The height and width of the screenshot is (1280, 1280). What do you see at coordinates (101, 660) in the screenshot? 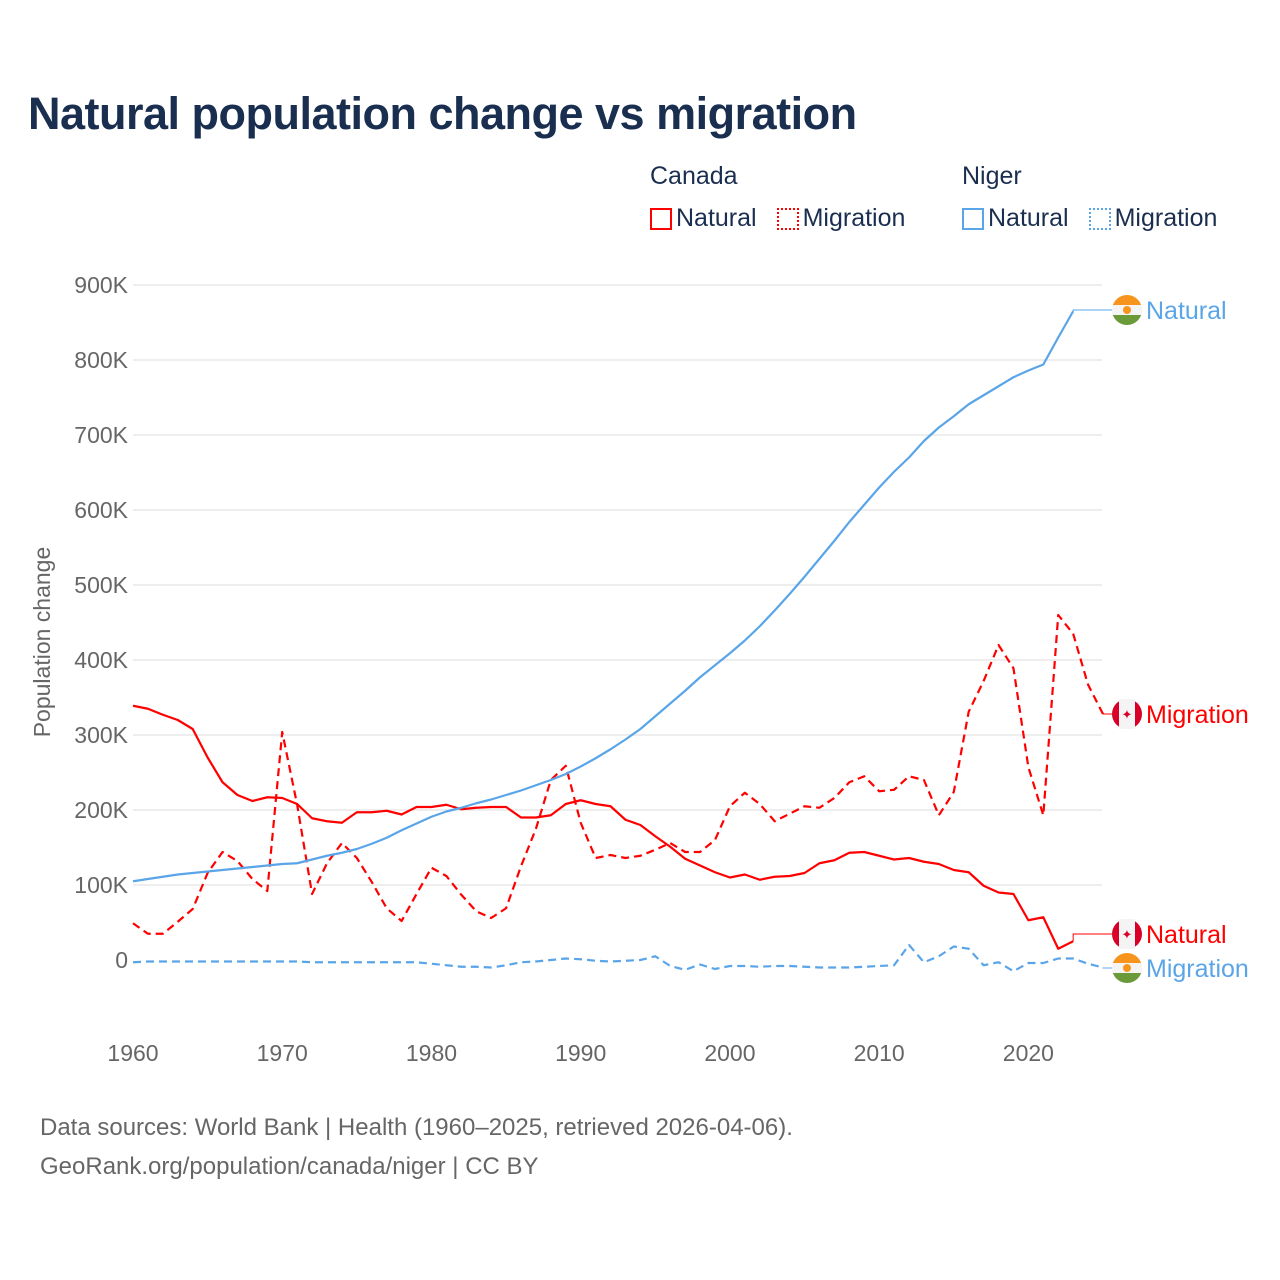
I see `y-tick-label: 400K` at bounding box center [101, 660].